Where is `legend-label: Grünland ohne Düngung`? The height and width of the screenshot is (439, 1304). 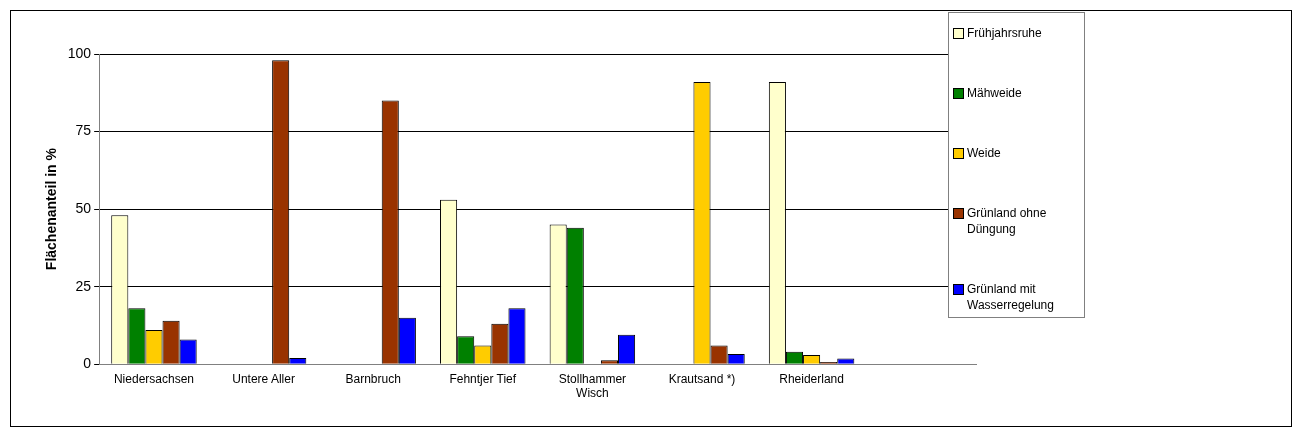
legend-label: Grünland ohne Düngung is located at coordinates (1007, 221).